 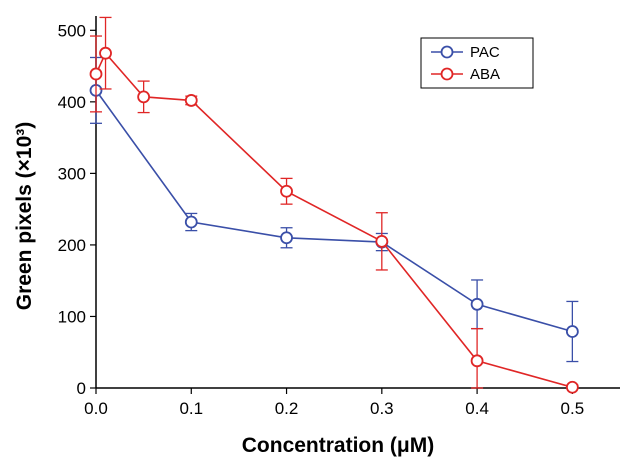 I want to click on x-tick-label: 0.5, so click(x=573, y=408).